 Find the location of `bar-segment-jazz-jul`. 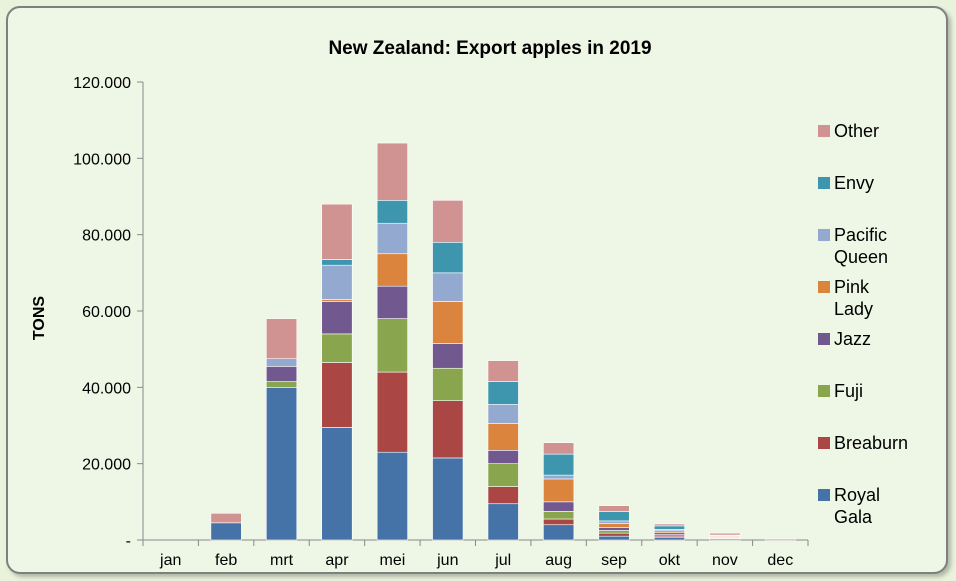

bar-segment-jazz-jul is located at coordinates (503, 457).